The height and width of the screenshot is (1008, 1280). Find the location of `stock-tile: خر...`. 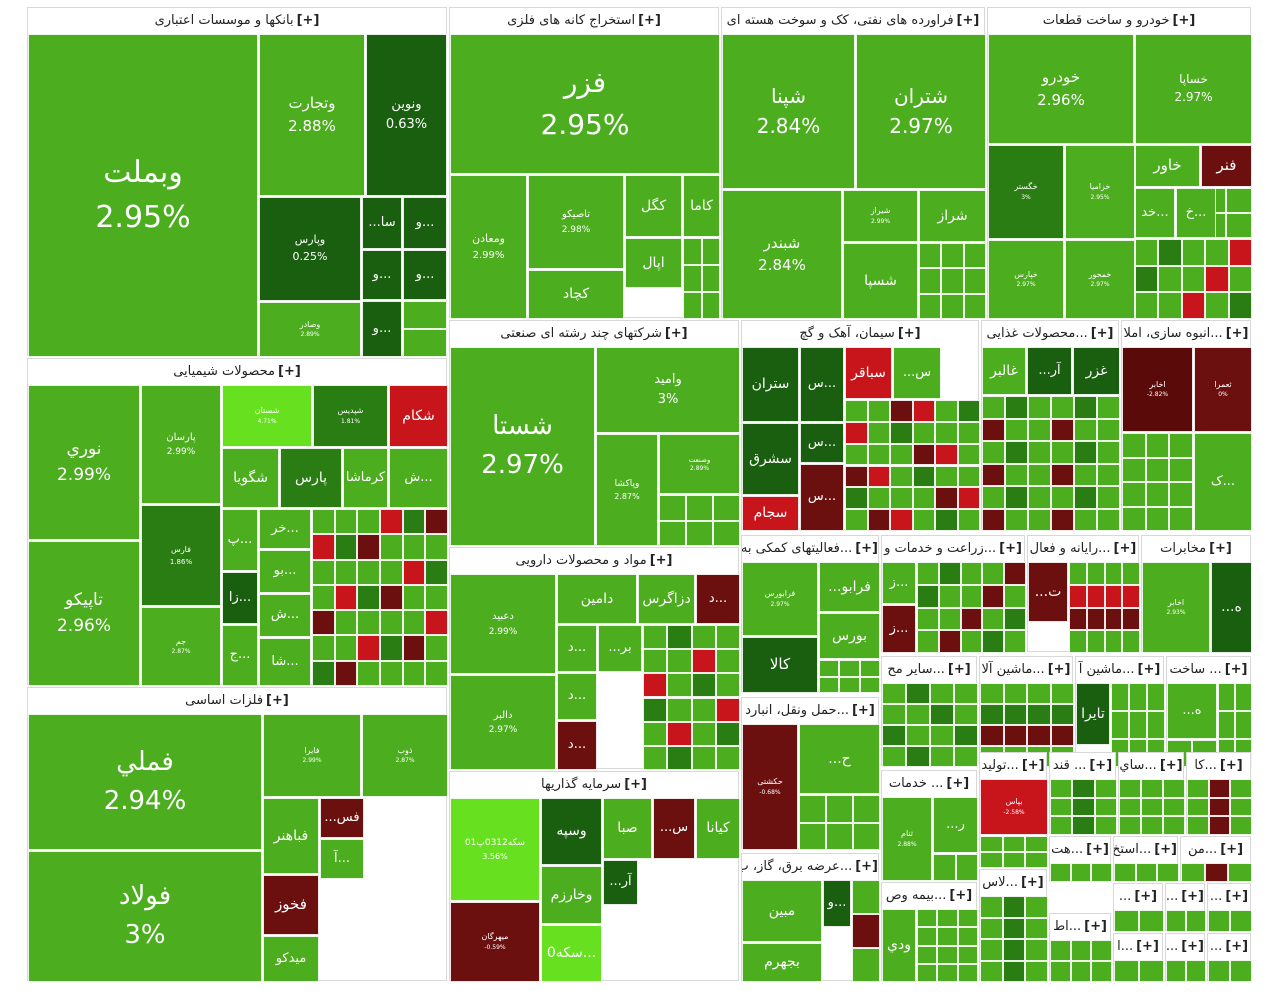

stock-tile: خر... is located at coordinates (285, 529).